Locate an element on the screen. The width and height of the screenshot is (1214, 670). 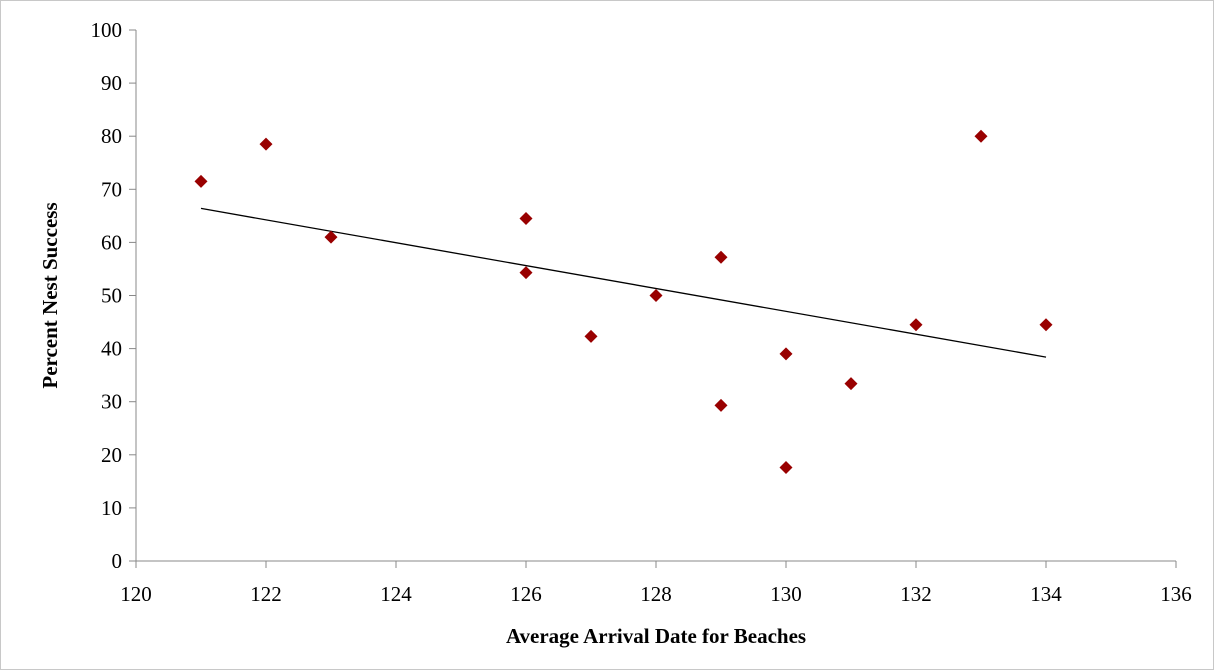
x-tick-label: 130 is located at coordinates (786, 594).